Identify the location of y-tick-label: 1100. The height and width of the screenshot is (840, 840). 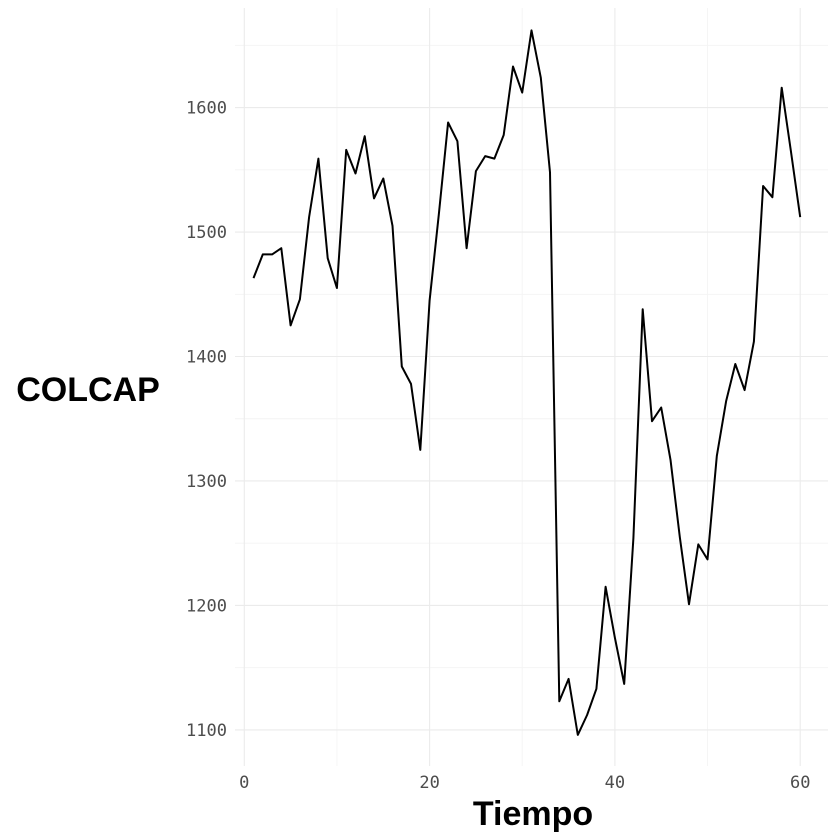
(206, 731).